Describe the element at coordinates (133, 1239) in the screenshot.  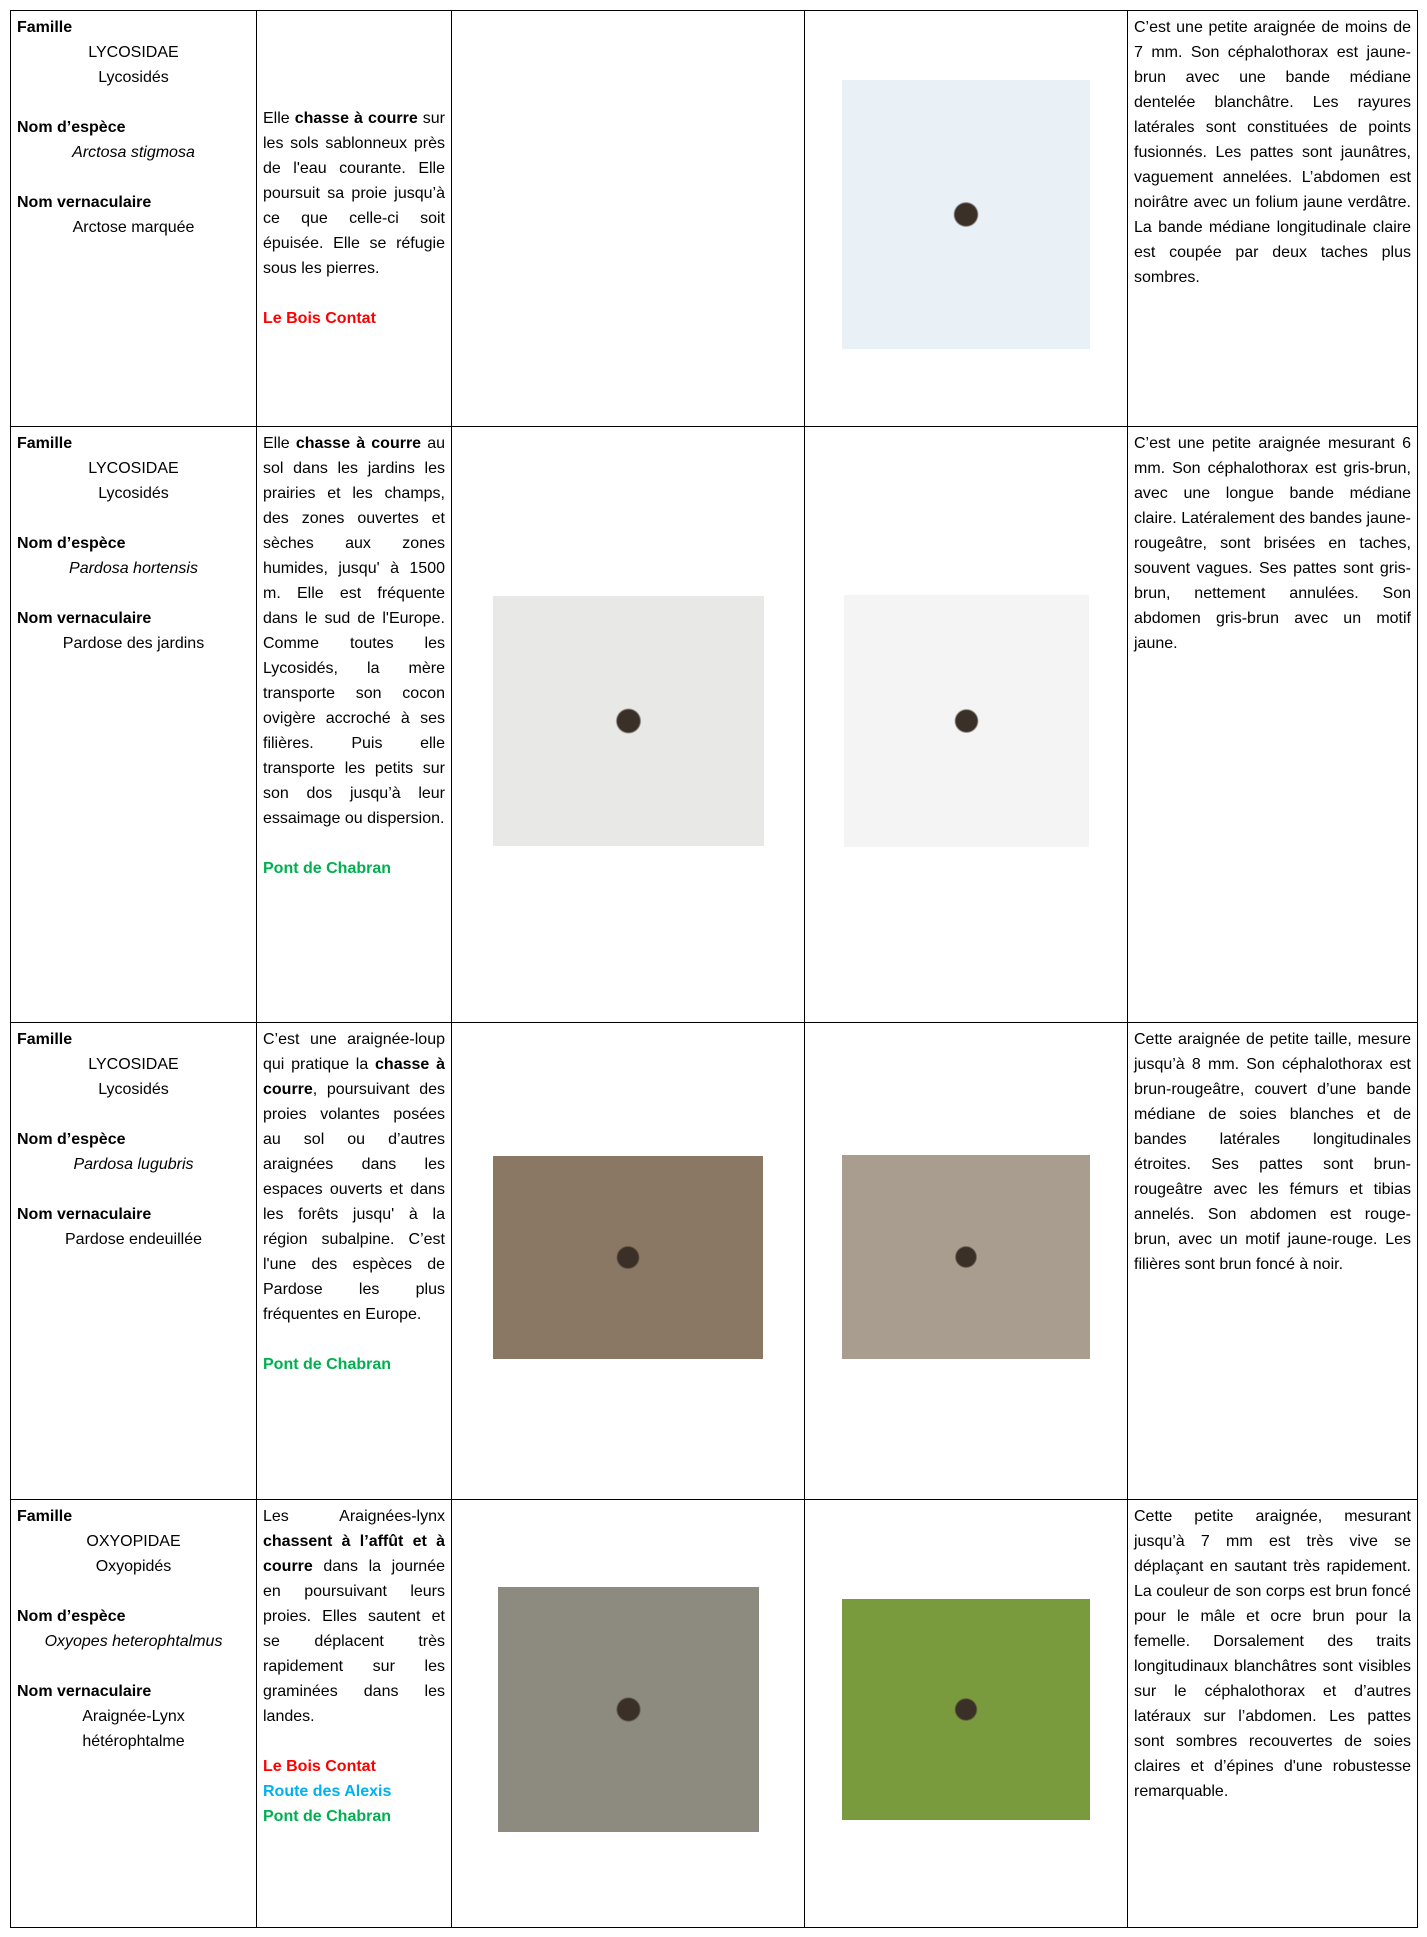
I see `common-name: Pardose endeuillée` at that location.